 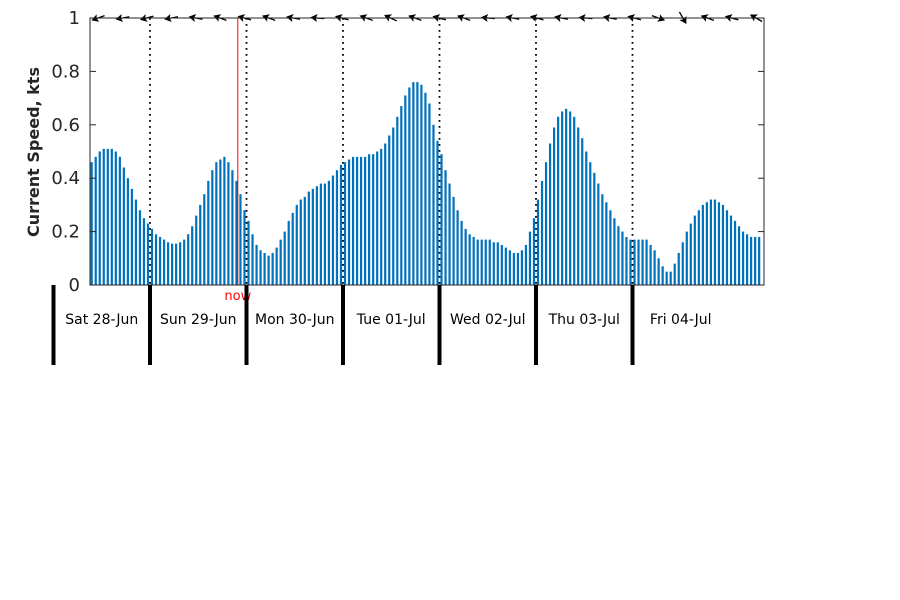 What do you see at coordinates (198, 320) in the screenshot?
I see `day-label: Sun 29-Jun` at bounding box center [198, 320].